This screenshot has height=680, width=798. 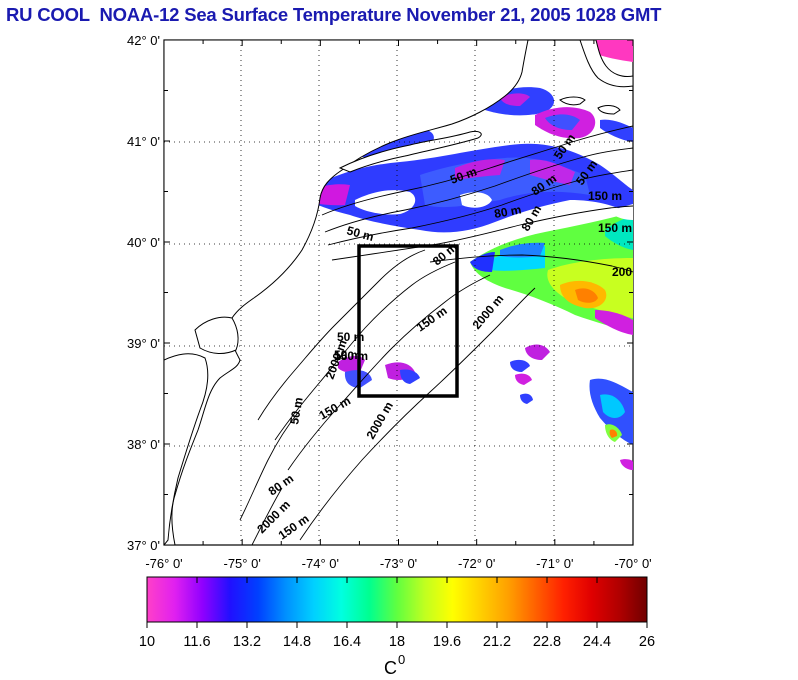 I want to click on lat-label: 40° 0', so click(x=143, y=242).